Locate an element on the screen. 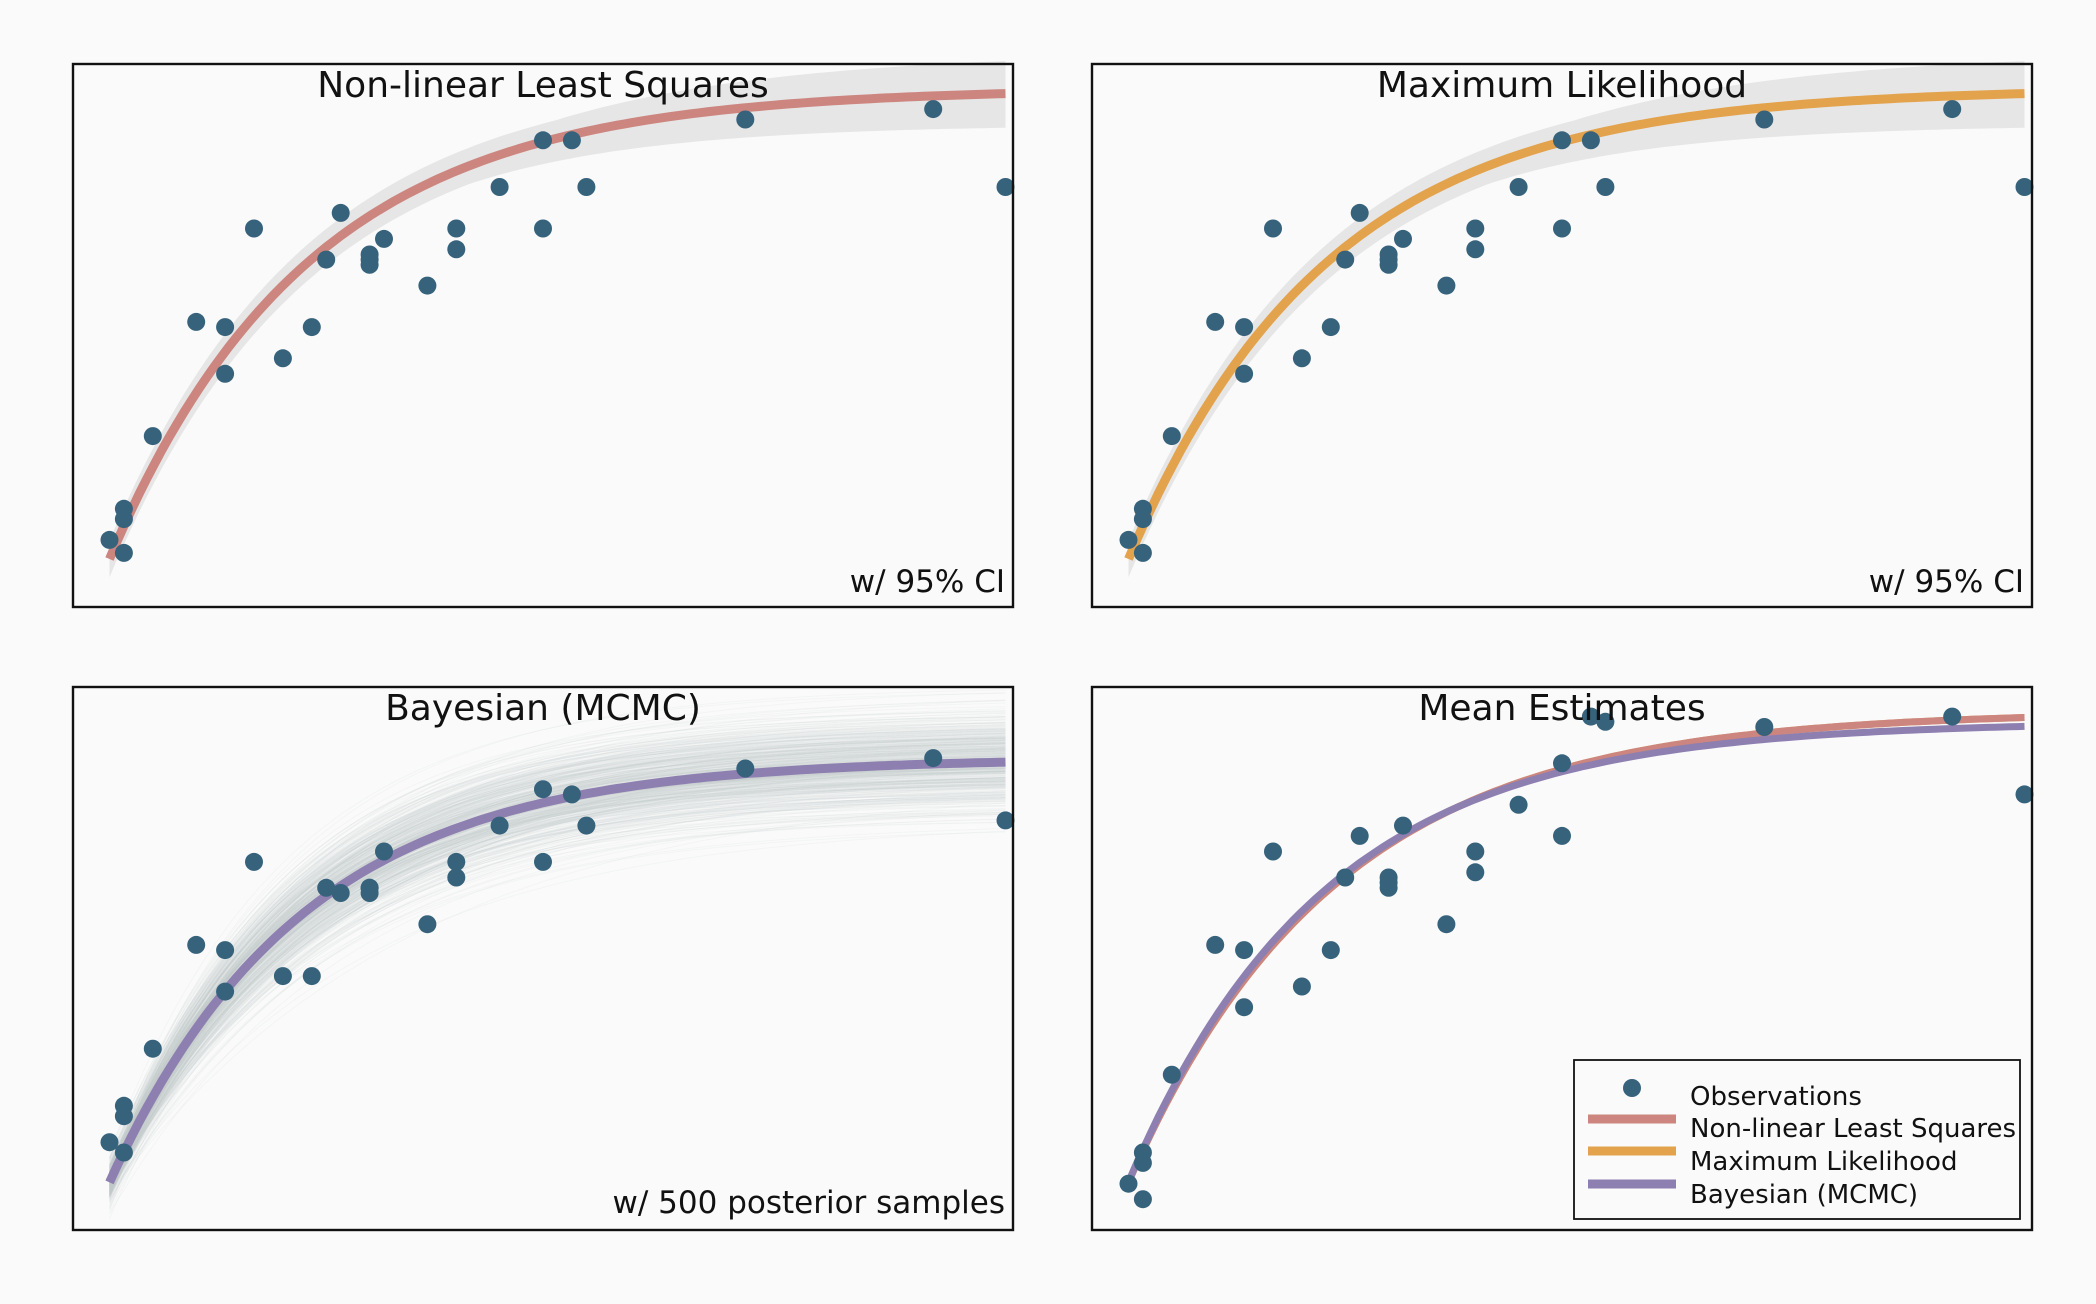  panel-title: Mean Estimates is located at coordinates (1561, 708).